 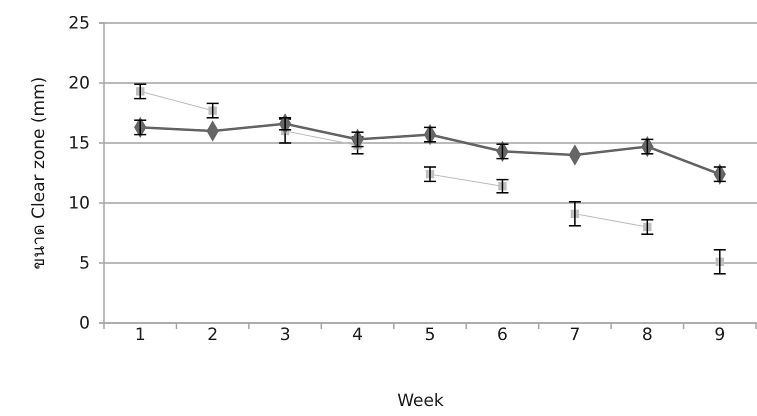 I want to click on y-tick-label: 0, so click(x=84, y=323).